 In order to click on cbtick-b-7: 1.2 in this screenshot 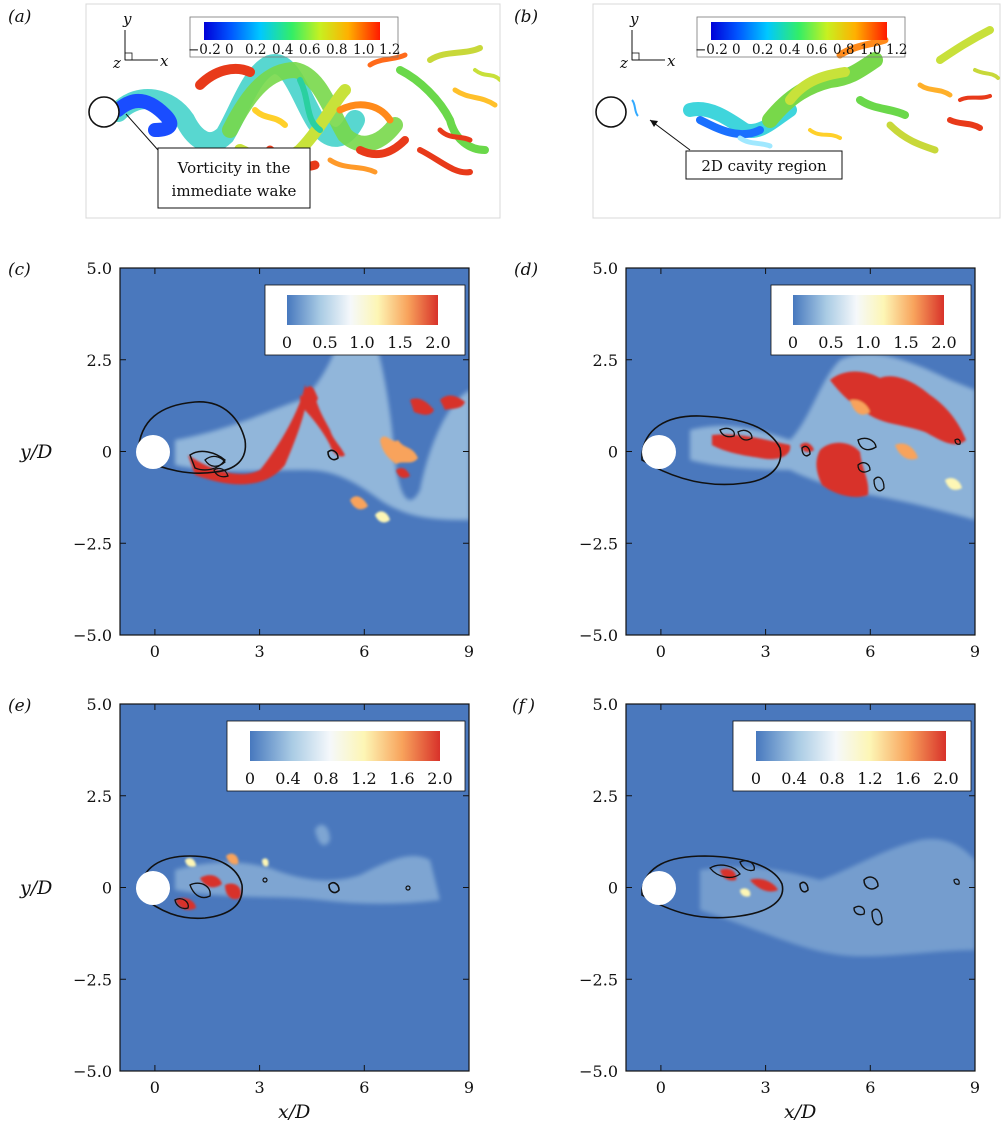, I will do `click(896, 50)`.